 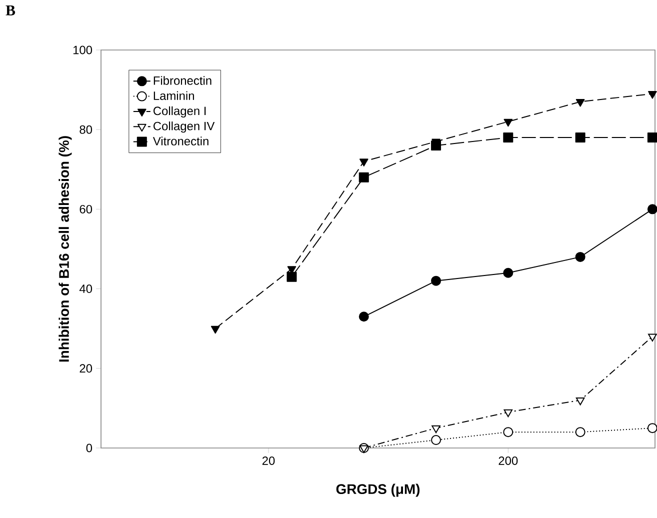 I want to click on x-tick-label: 200, so click(x=508, y=460).